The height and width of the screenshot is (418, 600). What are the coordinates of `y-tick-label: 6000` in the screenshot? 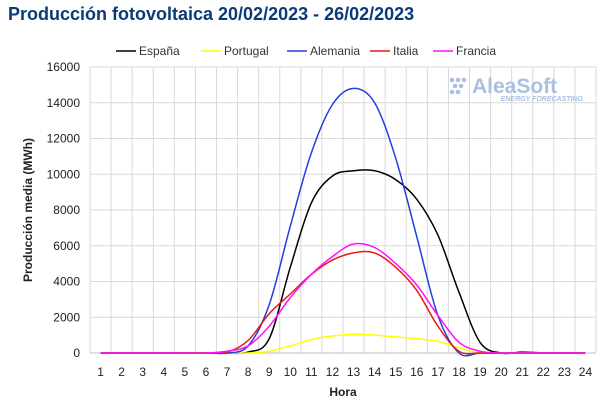 It's located at (66, 246).